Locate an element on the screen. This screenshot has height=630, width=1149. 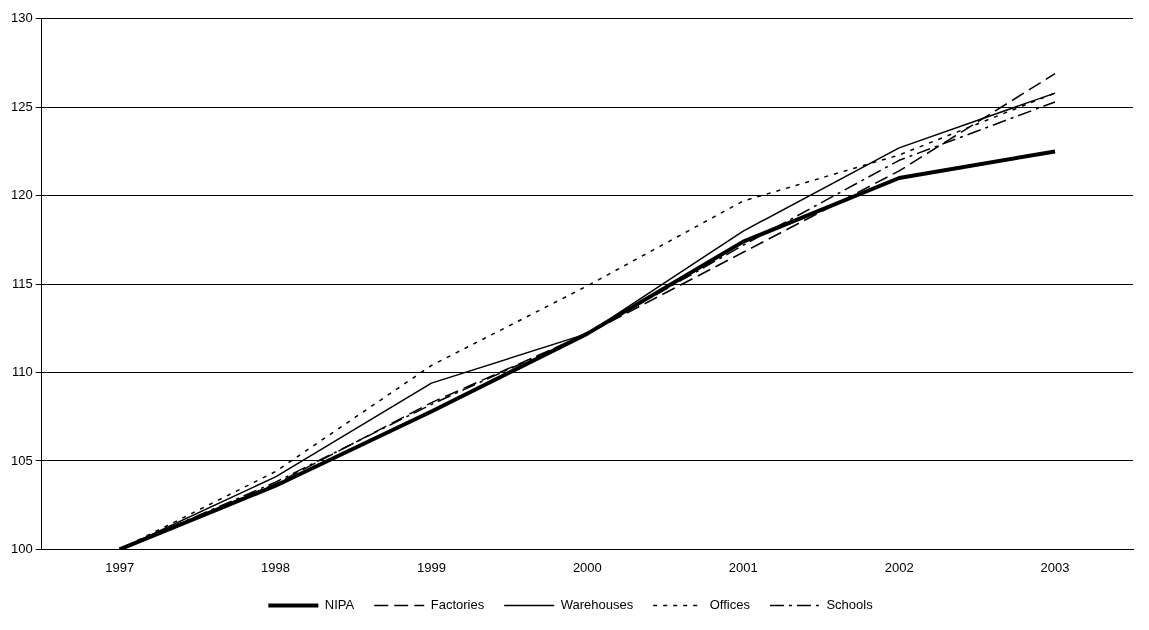
legend-label: NIPA is located at coordinates (339, 605).